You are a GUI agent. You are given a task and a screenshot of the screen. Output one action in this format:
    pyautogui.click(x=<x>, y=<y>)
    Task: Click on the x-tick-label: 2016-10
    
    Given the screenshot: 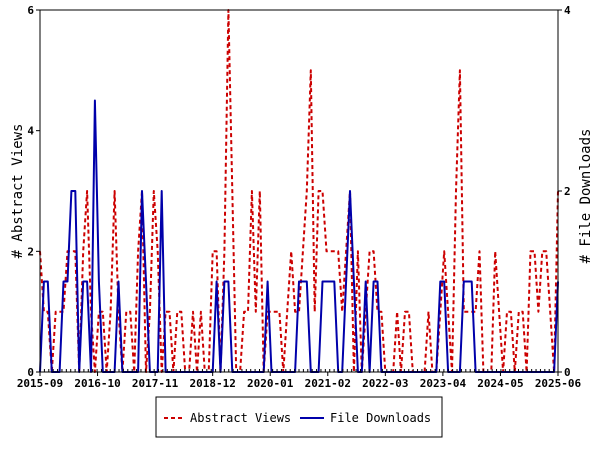 What is the action you would take?
    pyautogui.click(x=97, y=383)
    